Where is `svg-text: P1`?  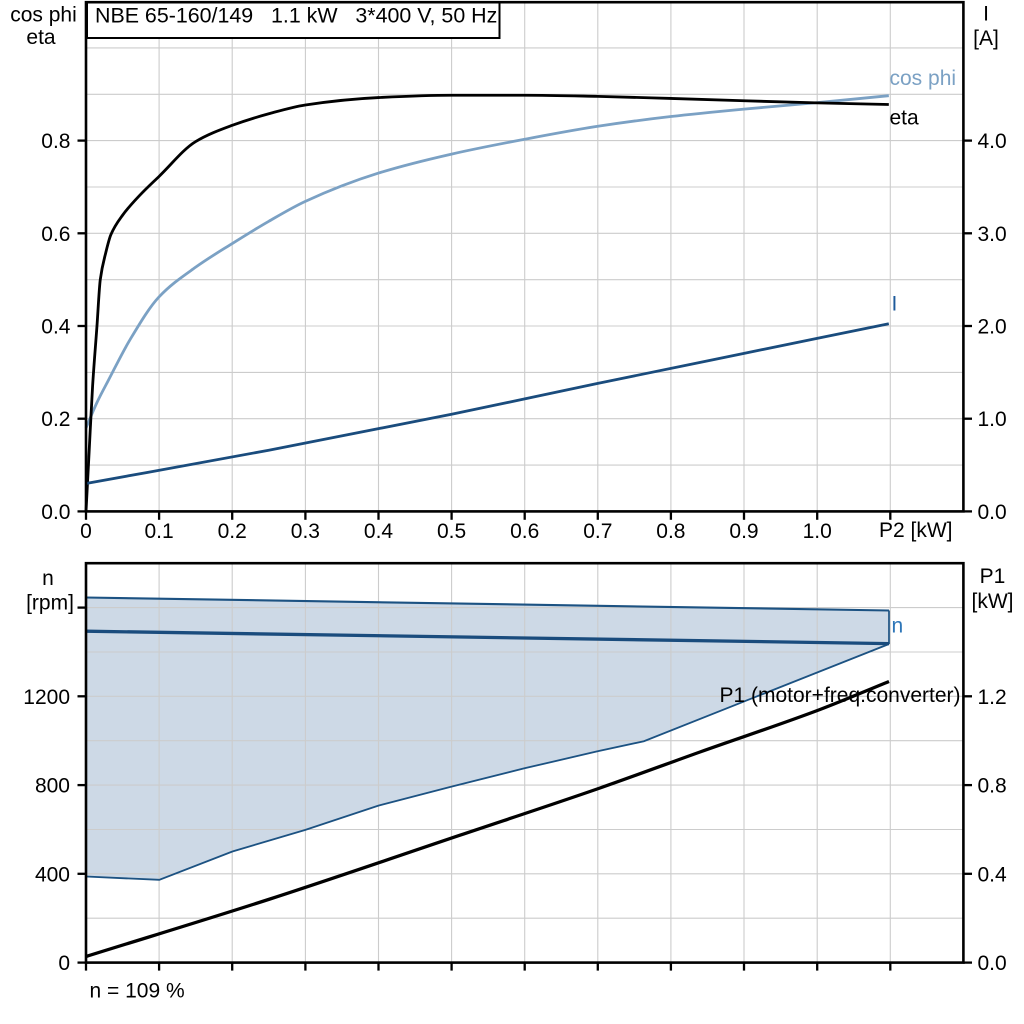 svg-text: P1 is located at coordinates (993, 576).